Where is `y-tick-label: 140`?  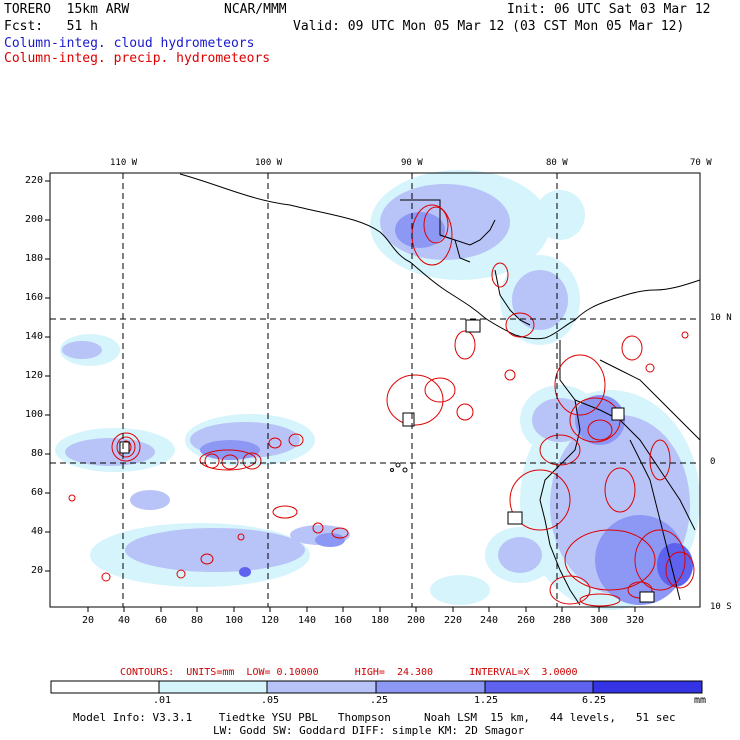
y-tick-label: 140 is located at coordinates (34, 336).